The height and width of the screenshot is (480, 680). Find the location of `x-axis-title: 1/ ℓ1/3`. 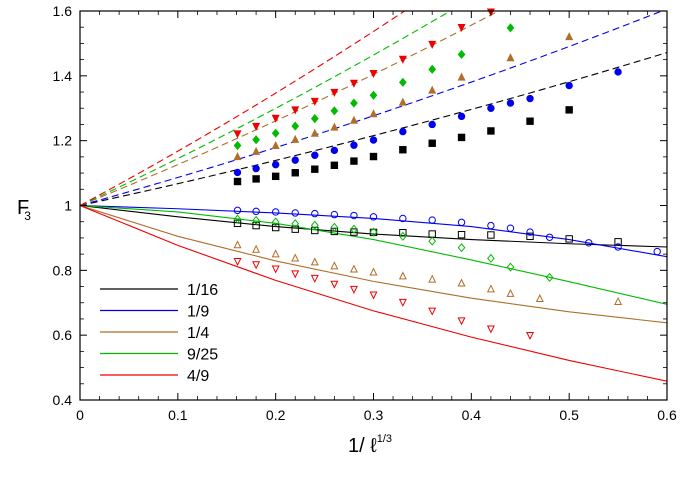

x-axis-title: 1/ ℓ1/3 is located at coordinates (370, 445).